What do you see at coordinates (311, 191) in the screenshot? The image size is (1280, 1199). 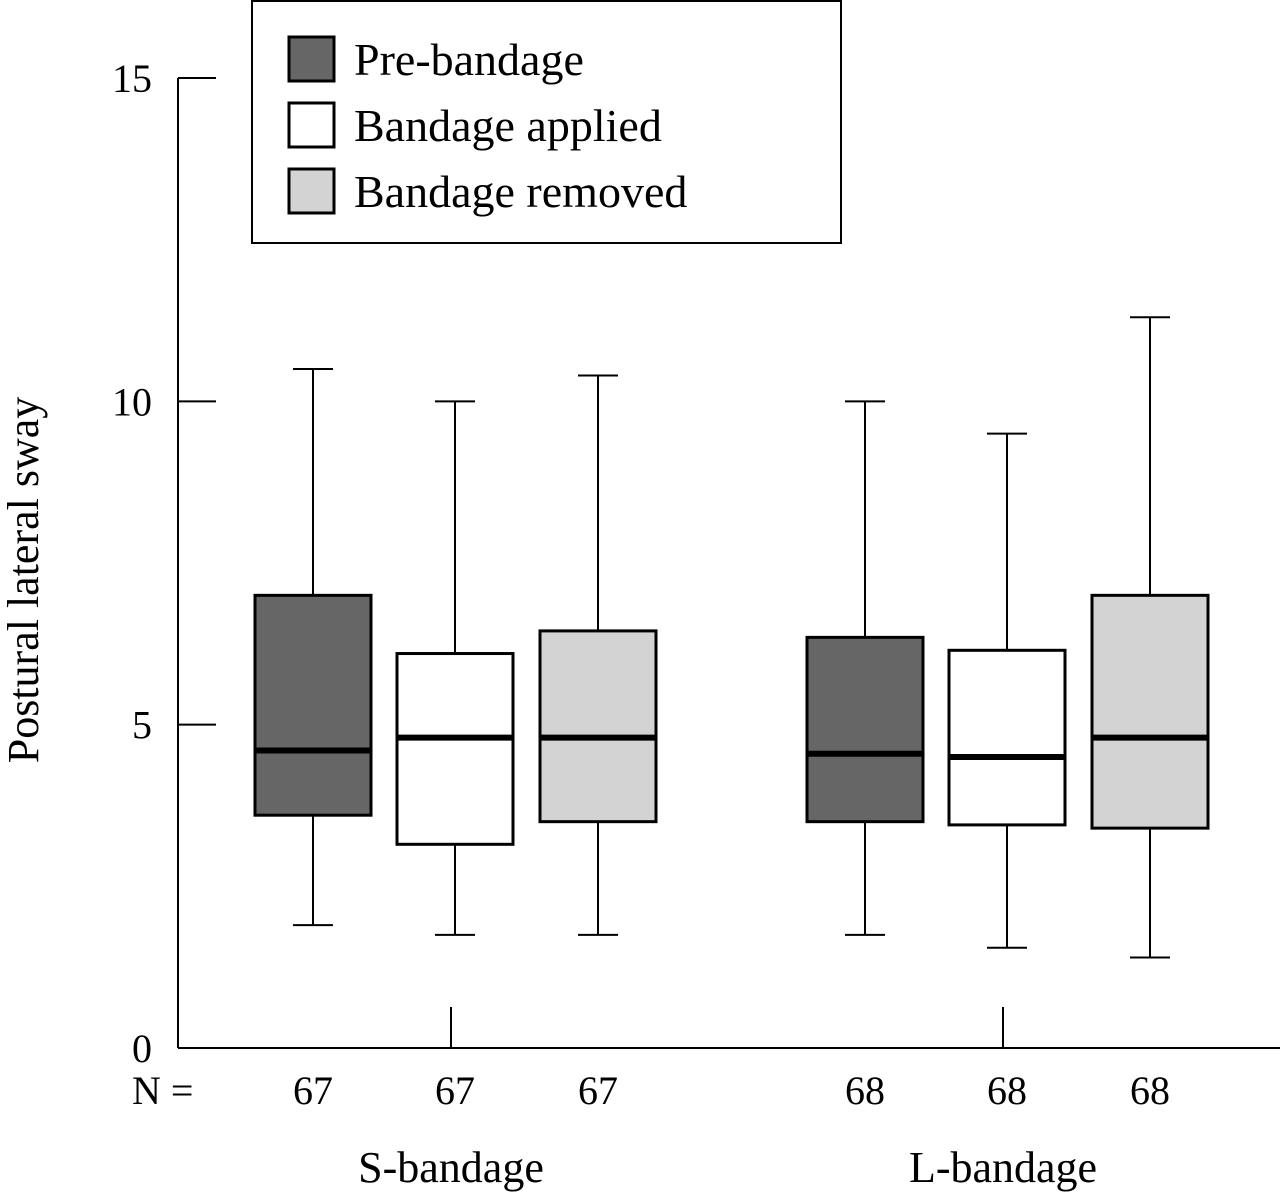 I see `legend-swatch-bandage-removed` at bounding box center [311, 191].